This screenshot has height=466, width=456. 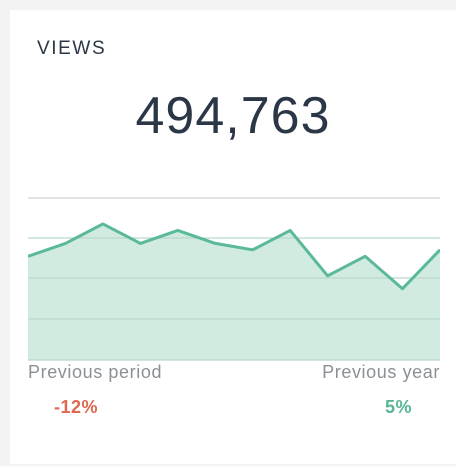 I want to click on previous-year-change: 5%, so click(x=398, y=407).